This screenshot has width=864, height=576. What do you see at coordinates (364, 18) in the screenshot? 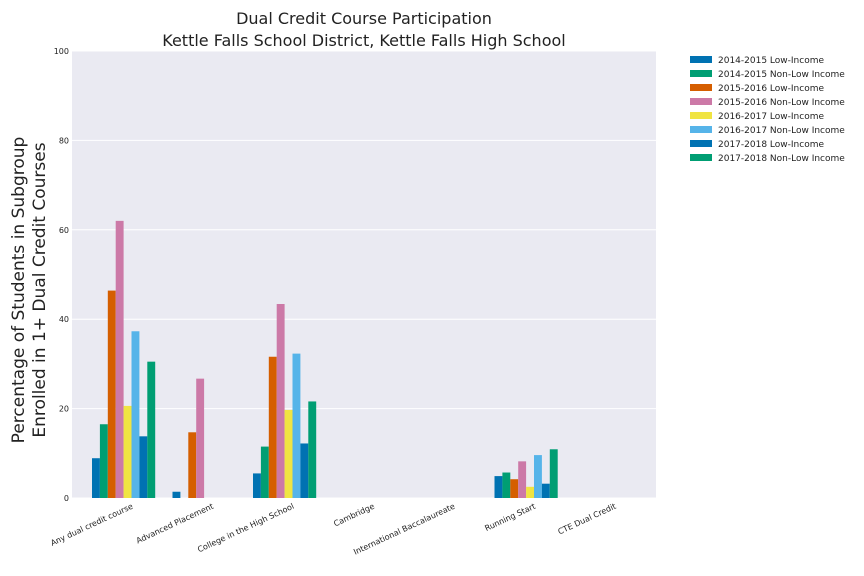
I see `chart-title-line-1: Dual Credit Course Participation` at bounding box center [364, 18].